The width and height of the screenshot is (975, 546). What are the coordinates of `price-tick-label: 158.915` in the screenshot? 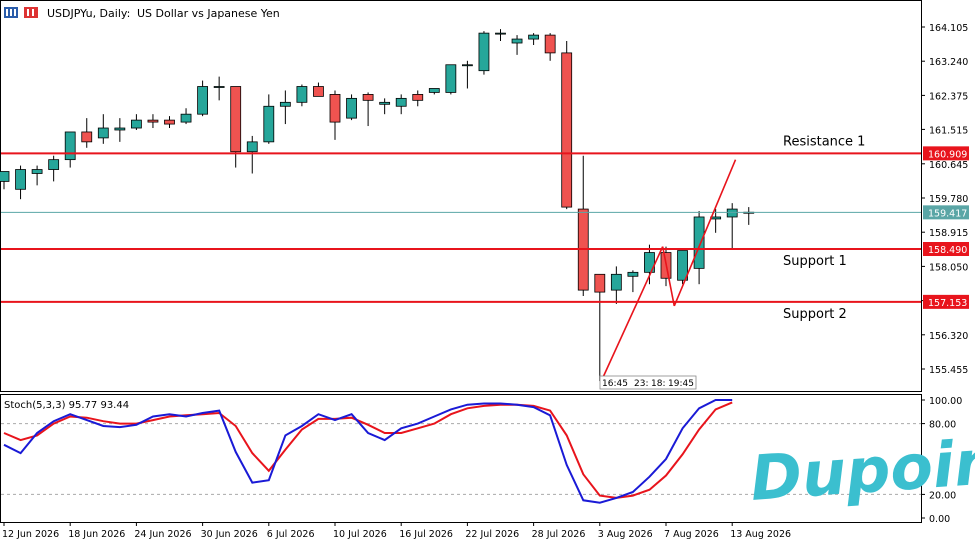 It's located at (948, 233).